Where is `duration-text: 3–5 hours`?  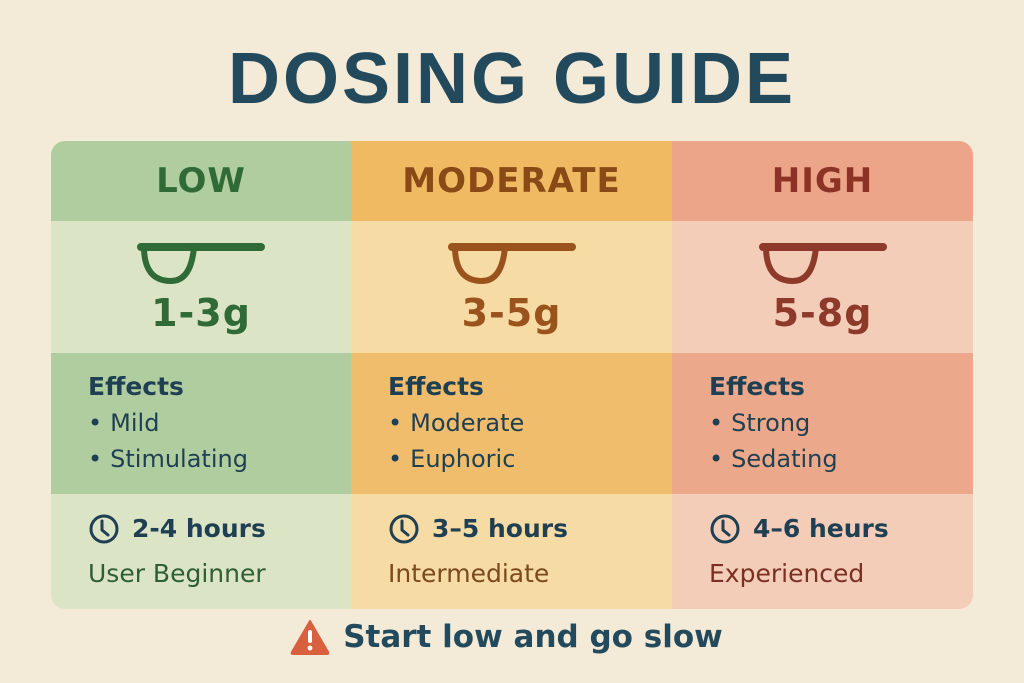
duration-text: 3–5 hours is located at coordinates (500, 528).